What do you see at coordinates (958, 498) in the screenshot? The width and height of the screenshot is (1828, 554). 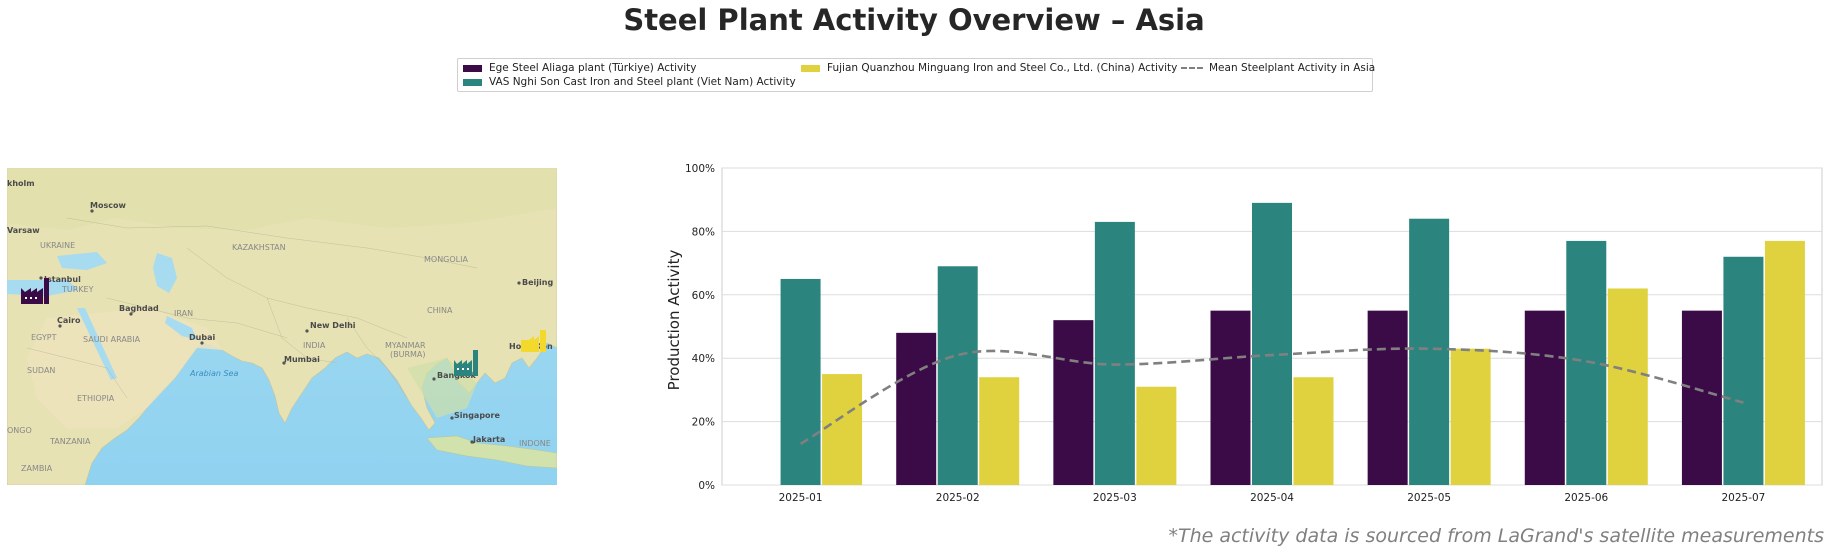 I see `x-tick-label: 2025-02` at bounding box center [958, 498].